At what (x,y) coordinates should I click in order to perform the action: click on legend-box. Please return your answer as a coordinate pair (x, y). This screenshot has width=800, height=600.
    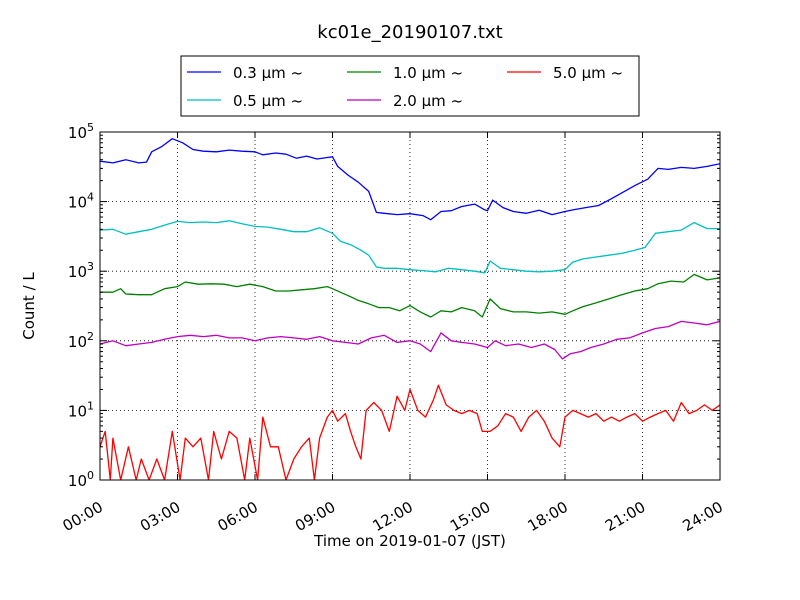
    Looking at the image, I should click on (410, 86).